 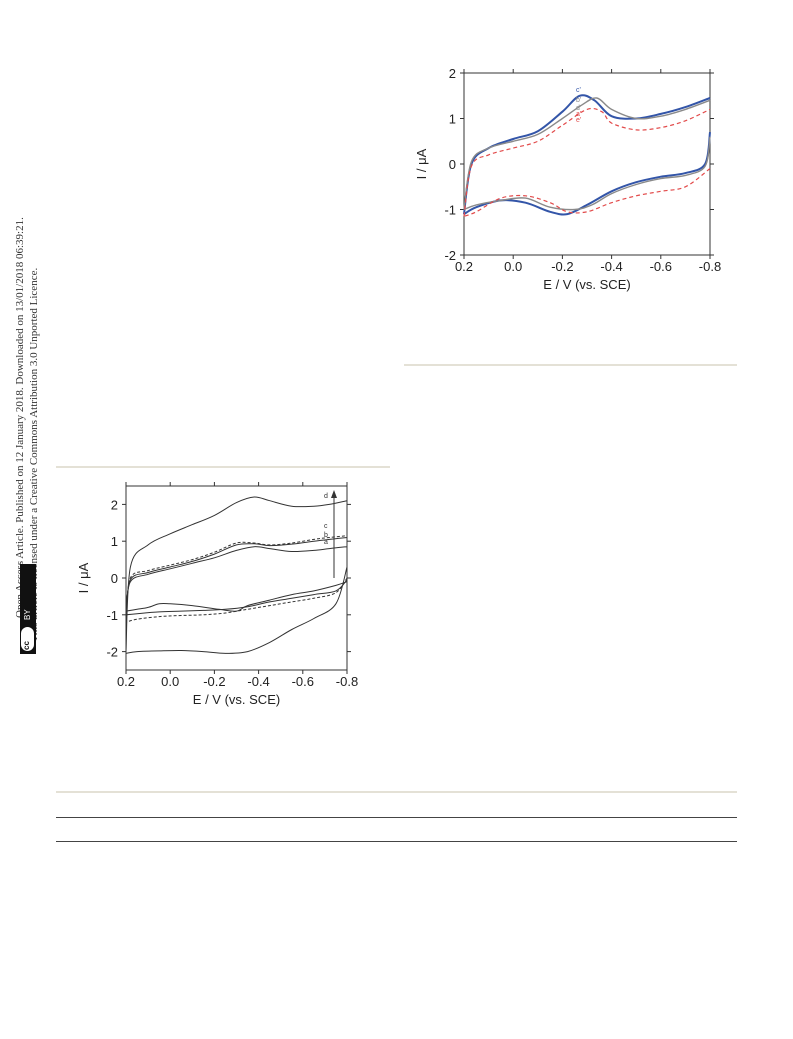 What do you see at coordinates (26, 645) in the screenshot?
I see `cc-label: cc` at bounding box center [26, 645].